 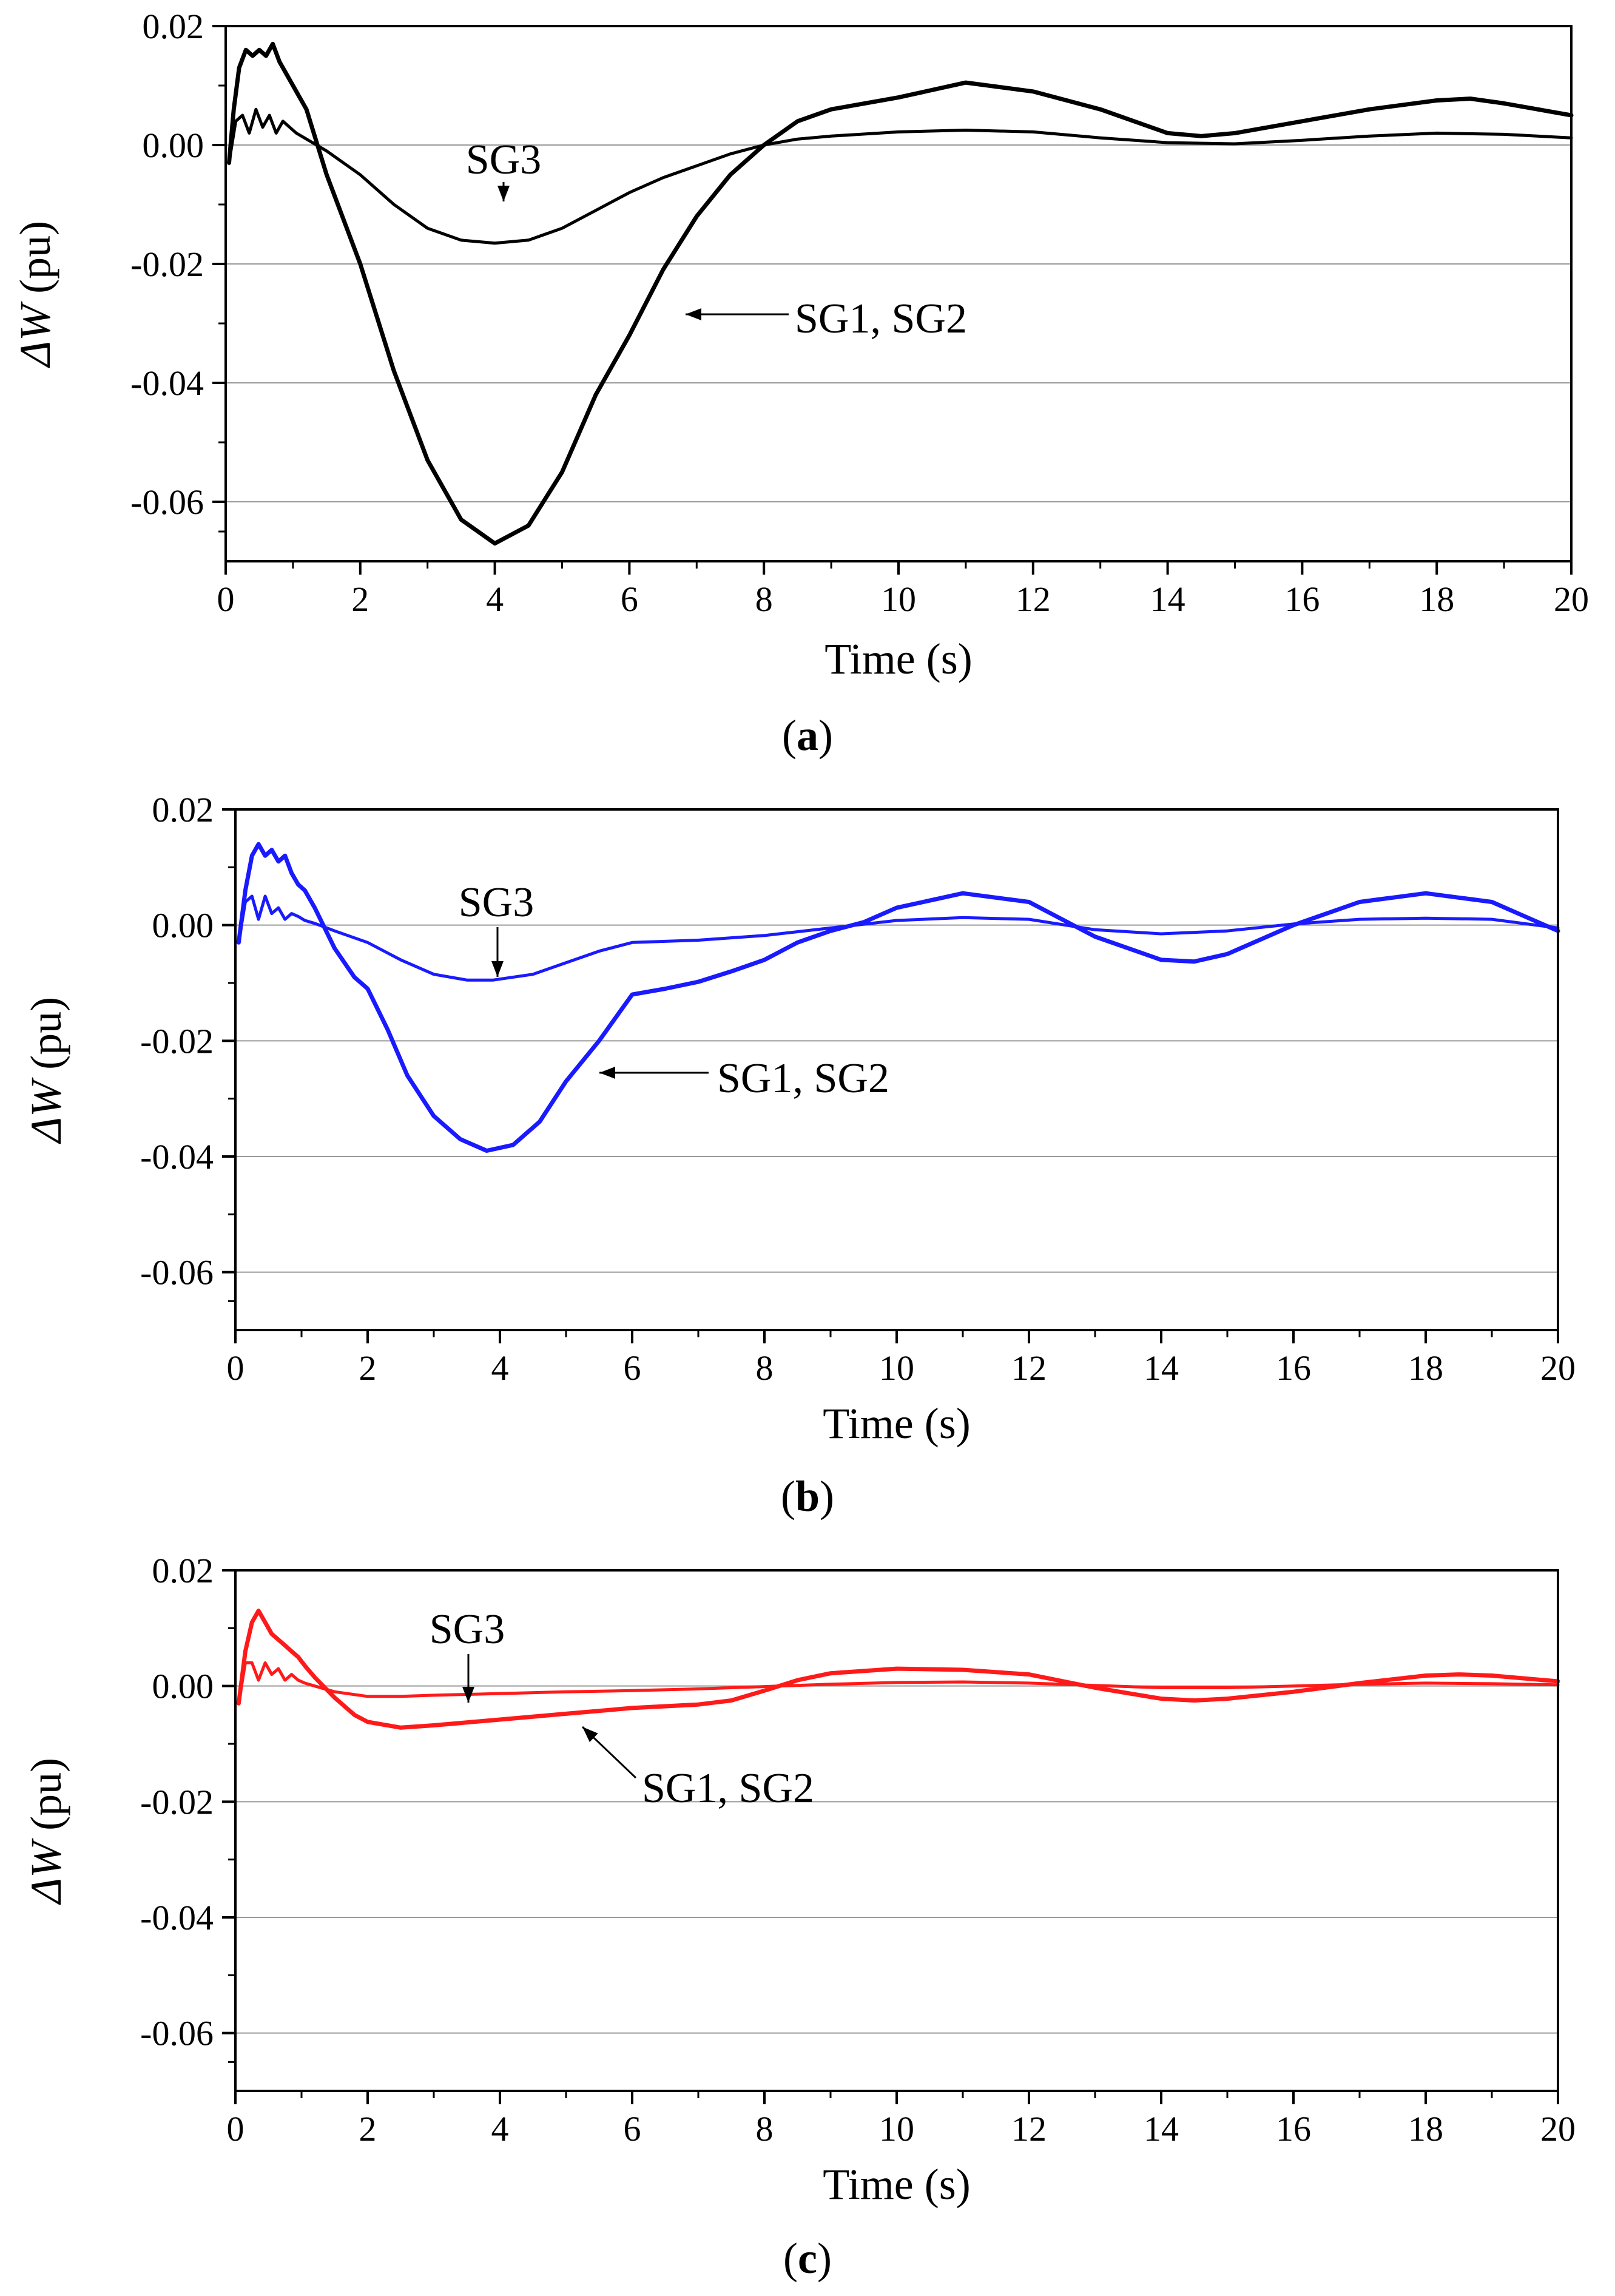 I want to click on panel-b-y-tick-labels: 0.02 0.00 -0.02 -0.04 -0.06, so click(x=177, y=1041).